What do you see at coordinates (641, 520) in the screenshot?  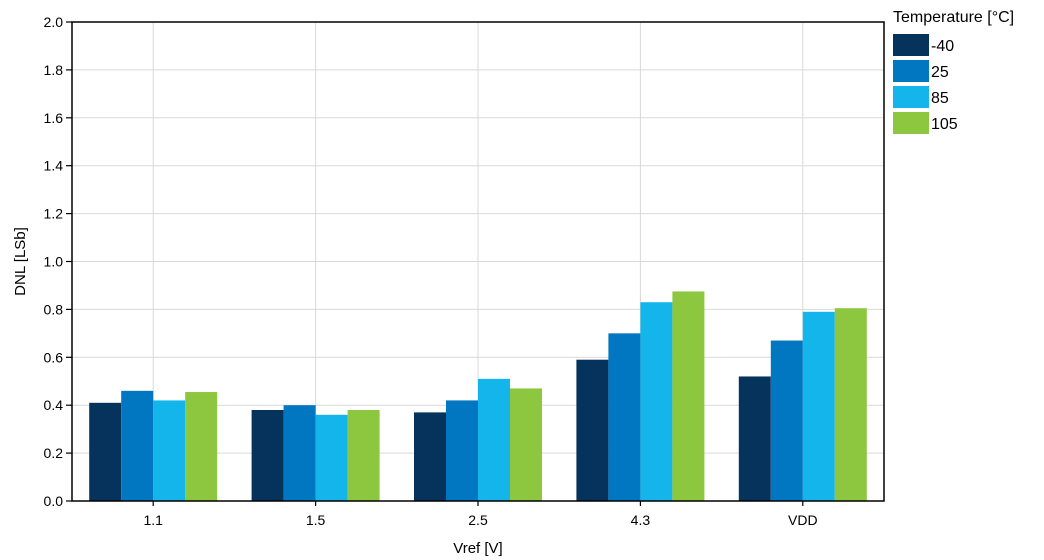 I see `x-tick-label: 4.3` at bounding box center [641, 520].